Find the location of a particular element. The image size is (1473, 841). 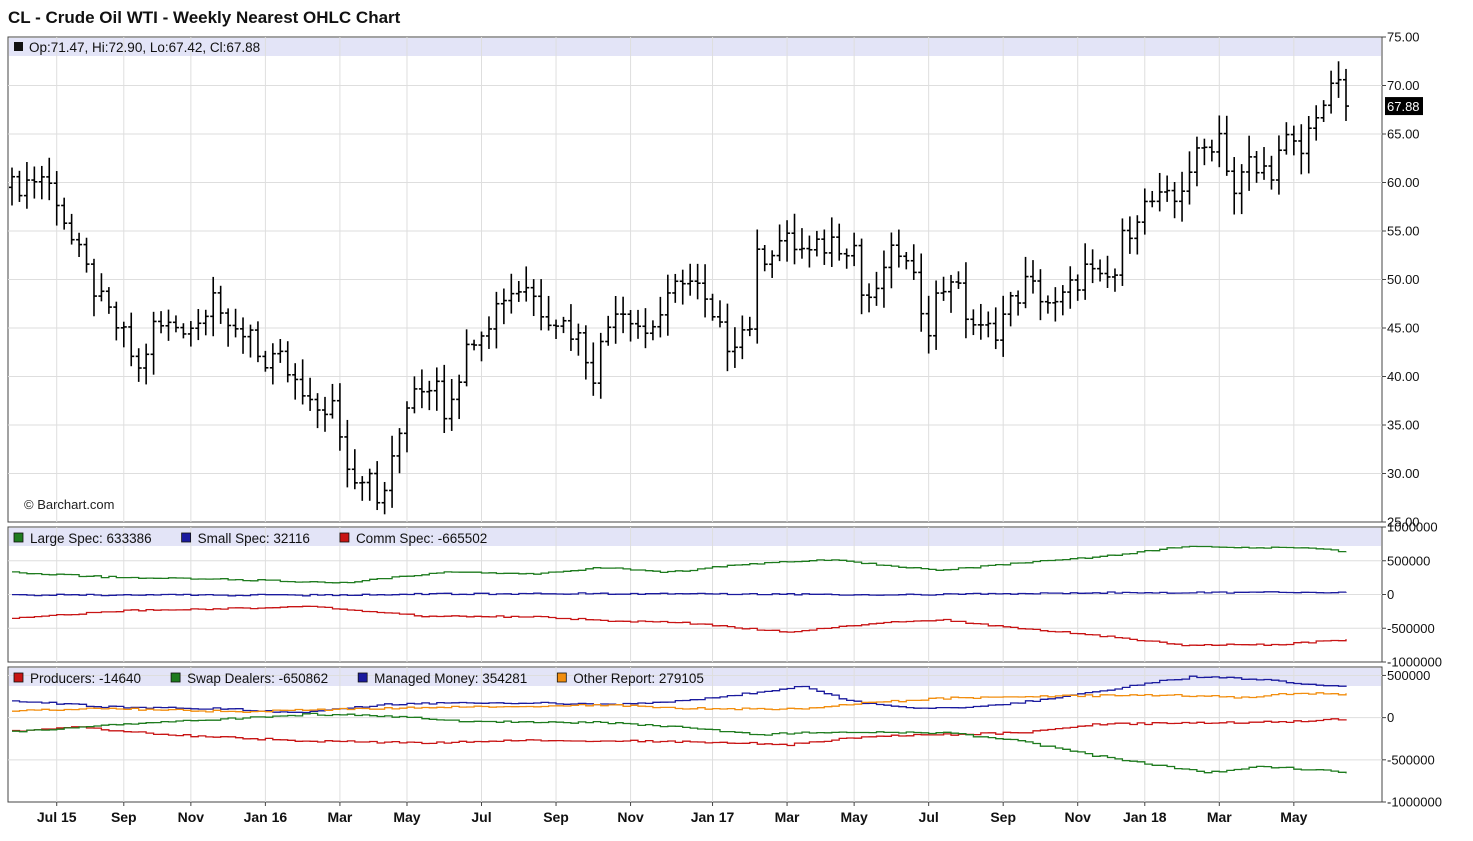

last-price-tag is located at coordinates (1404, 106).